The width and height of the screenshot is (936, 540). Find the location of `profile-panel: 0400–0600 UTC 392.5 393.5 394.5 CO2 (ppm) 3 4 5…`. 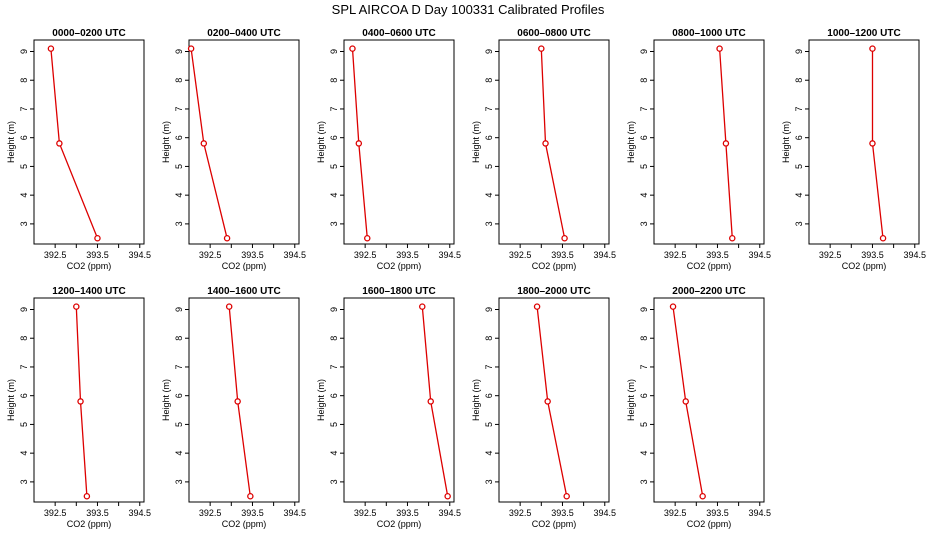

profile-panel: 0400–0600 UTC 392.5 393.5 394.5 CO2 (ppm) 3 4 5… is located at coordinates (388, 149).